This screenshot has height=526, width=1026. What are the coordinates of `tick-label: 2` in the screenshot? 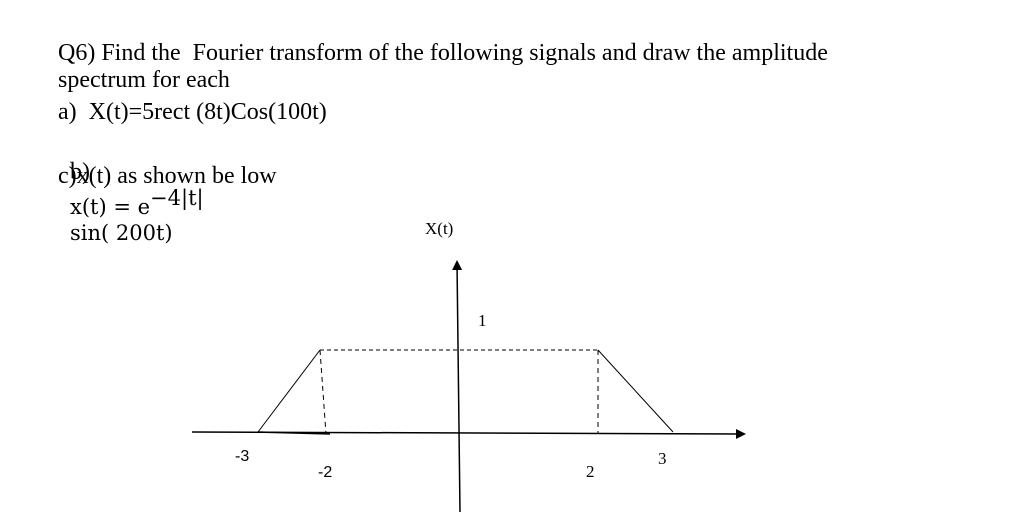 It's located at (590, 471).